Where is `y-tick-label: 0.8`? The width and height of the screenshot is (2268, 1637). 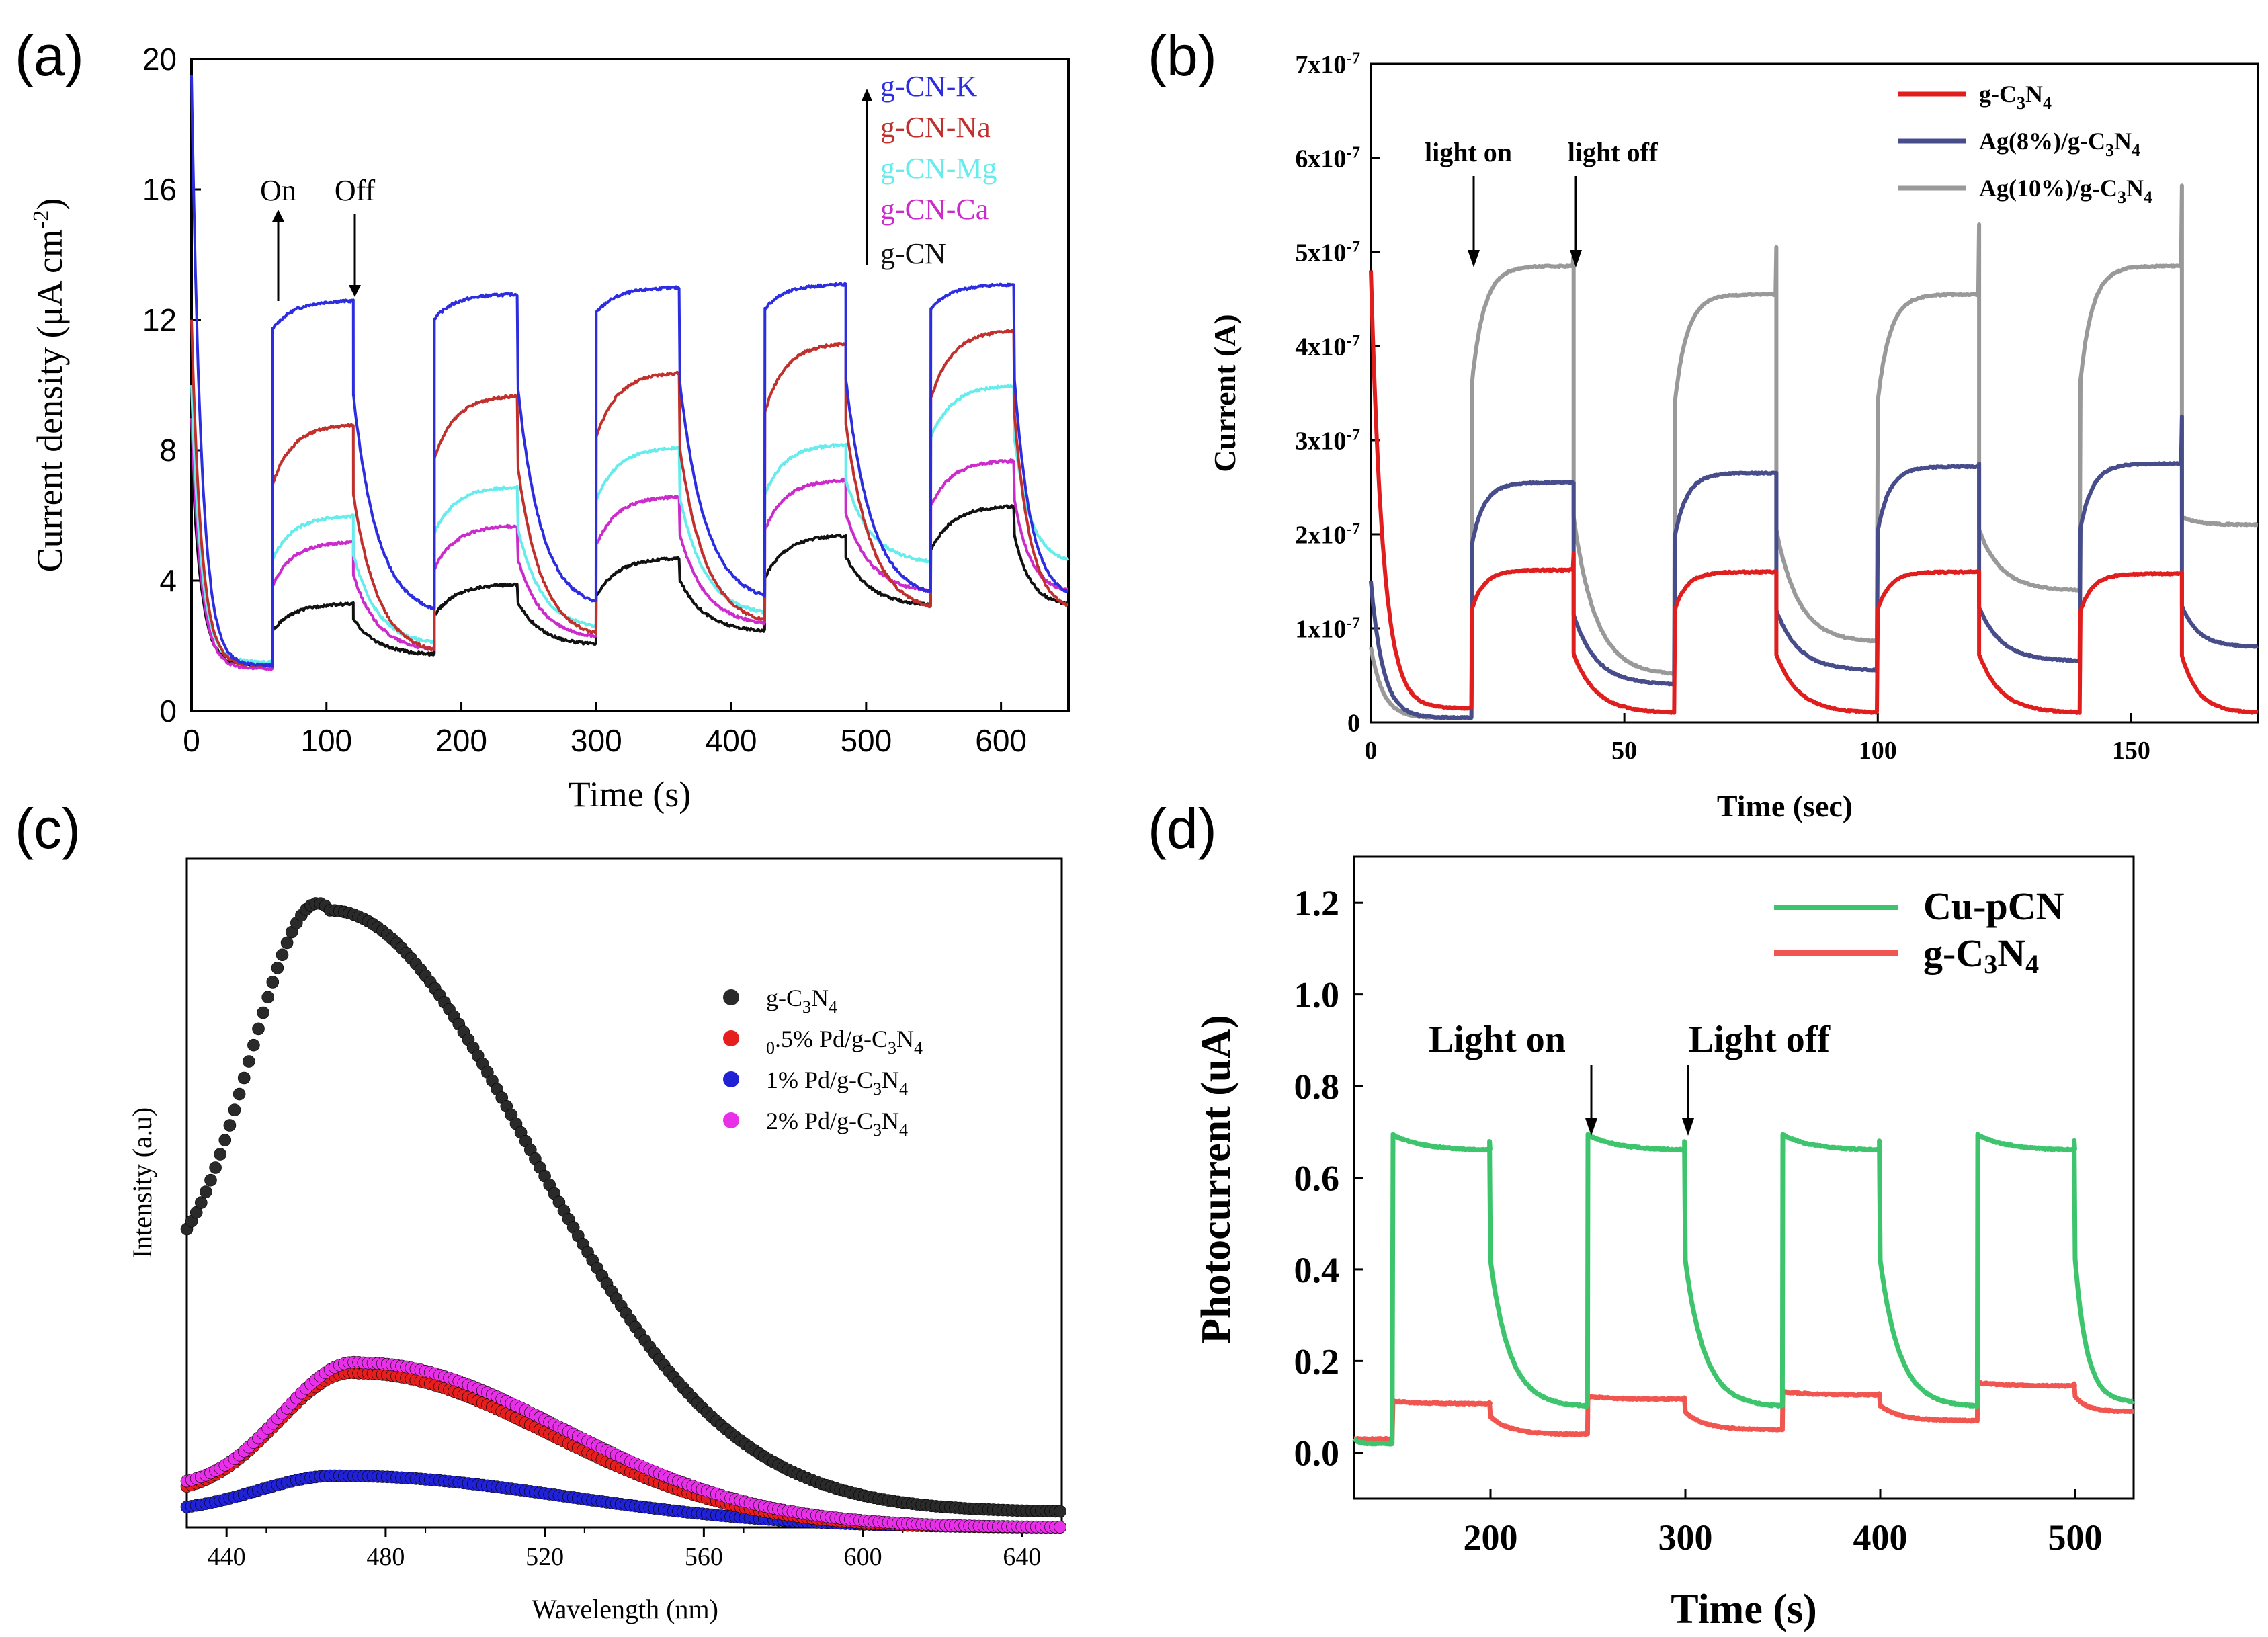 y-tick-label: 0.8 is located at coordinates (1317, 1086).